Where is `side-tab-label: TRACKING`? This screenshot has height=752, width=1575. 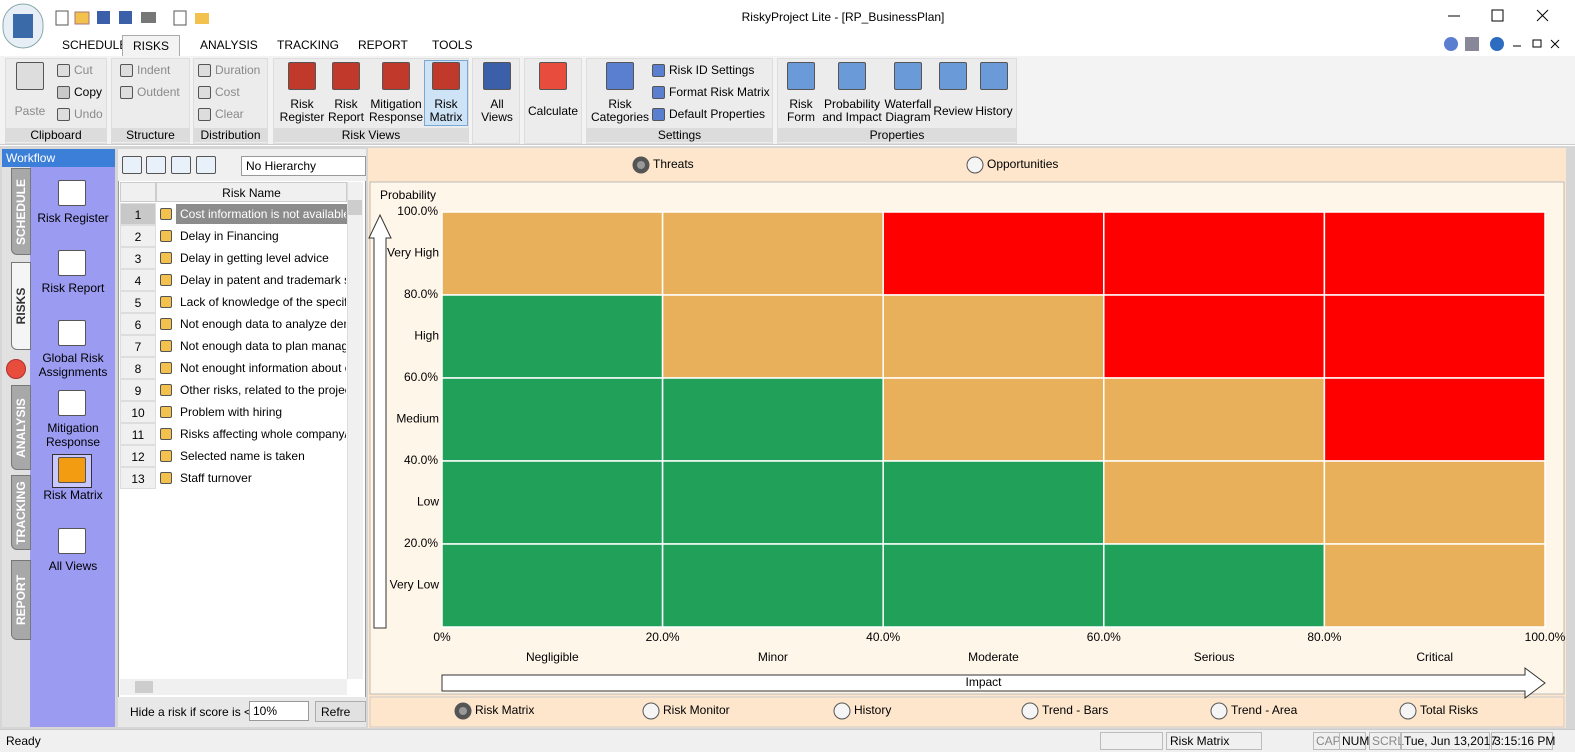
side-tab-label: TRACKING is located at coordinates (21, 512).